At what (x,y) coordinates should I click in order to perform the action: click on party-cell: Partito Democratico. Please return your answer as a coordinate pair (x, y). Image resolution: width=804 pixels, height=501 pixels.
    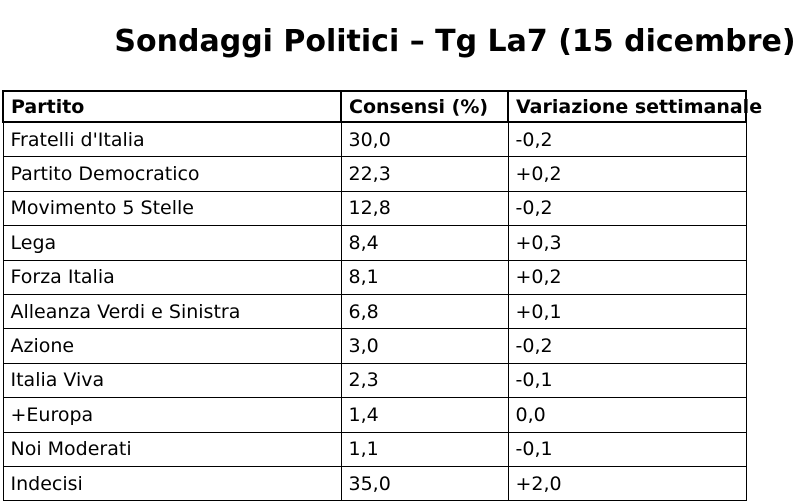
    Looking at the image, I should click on (172, 174).